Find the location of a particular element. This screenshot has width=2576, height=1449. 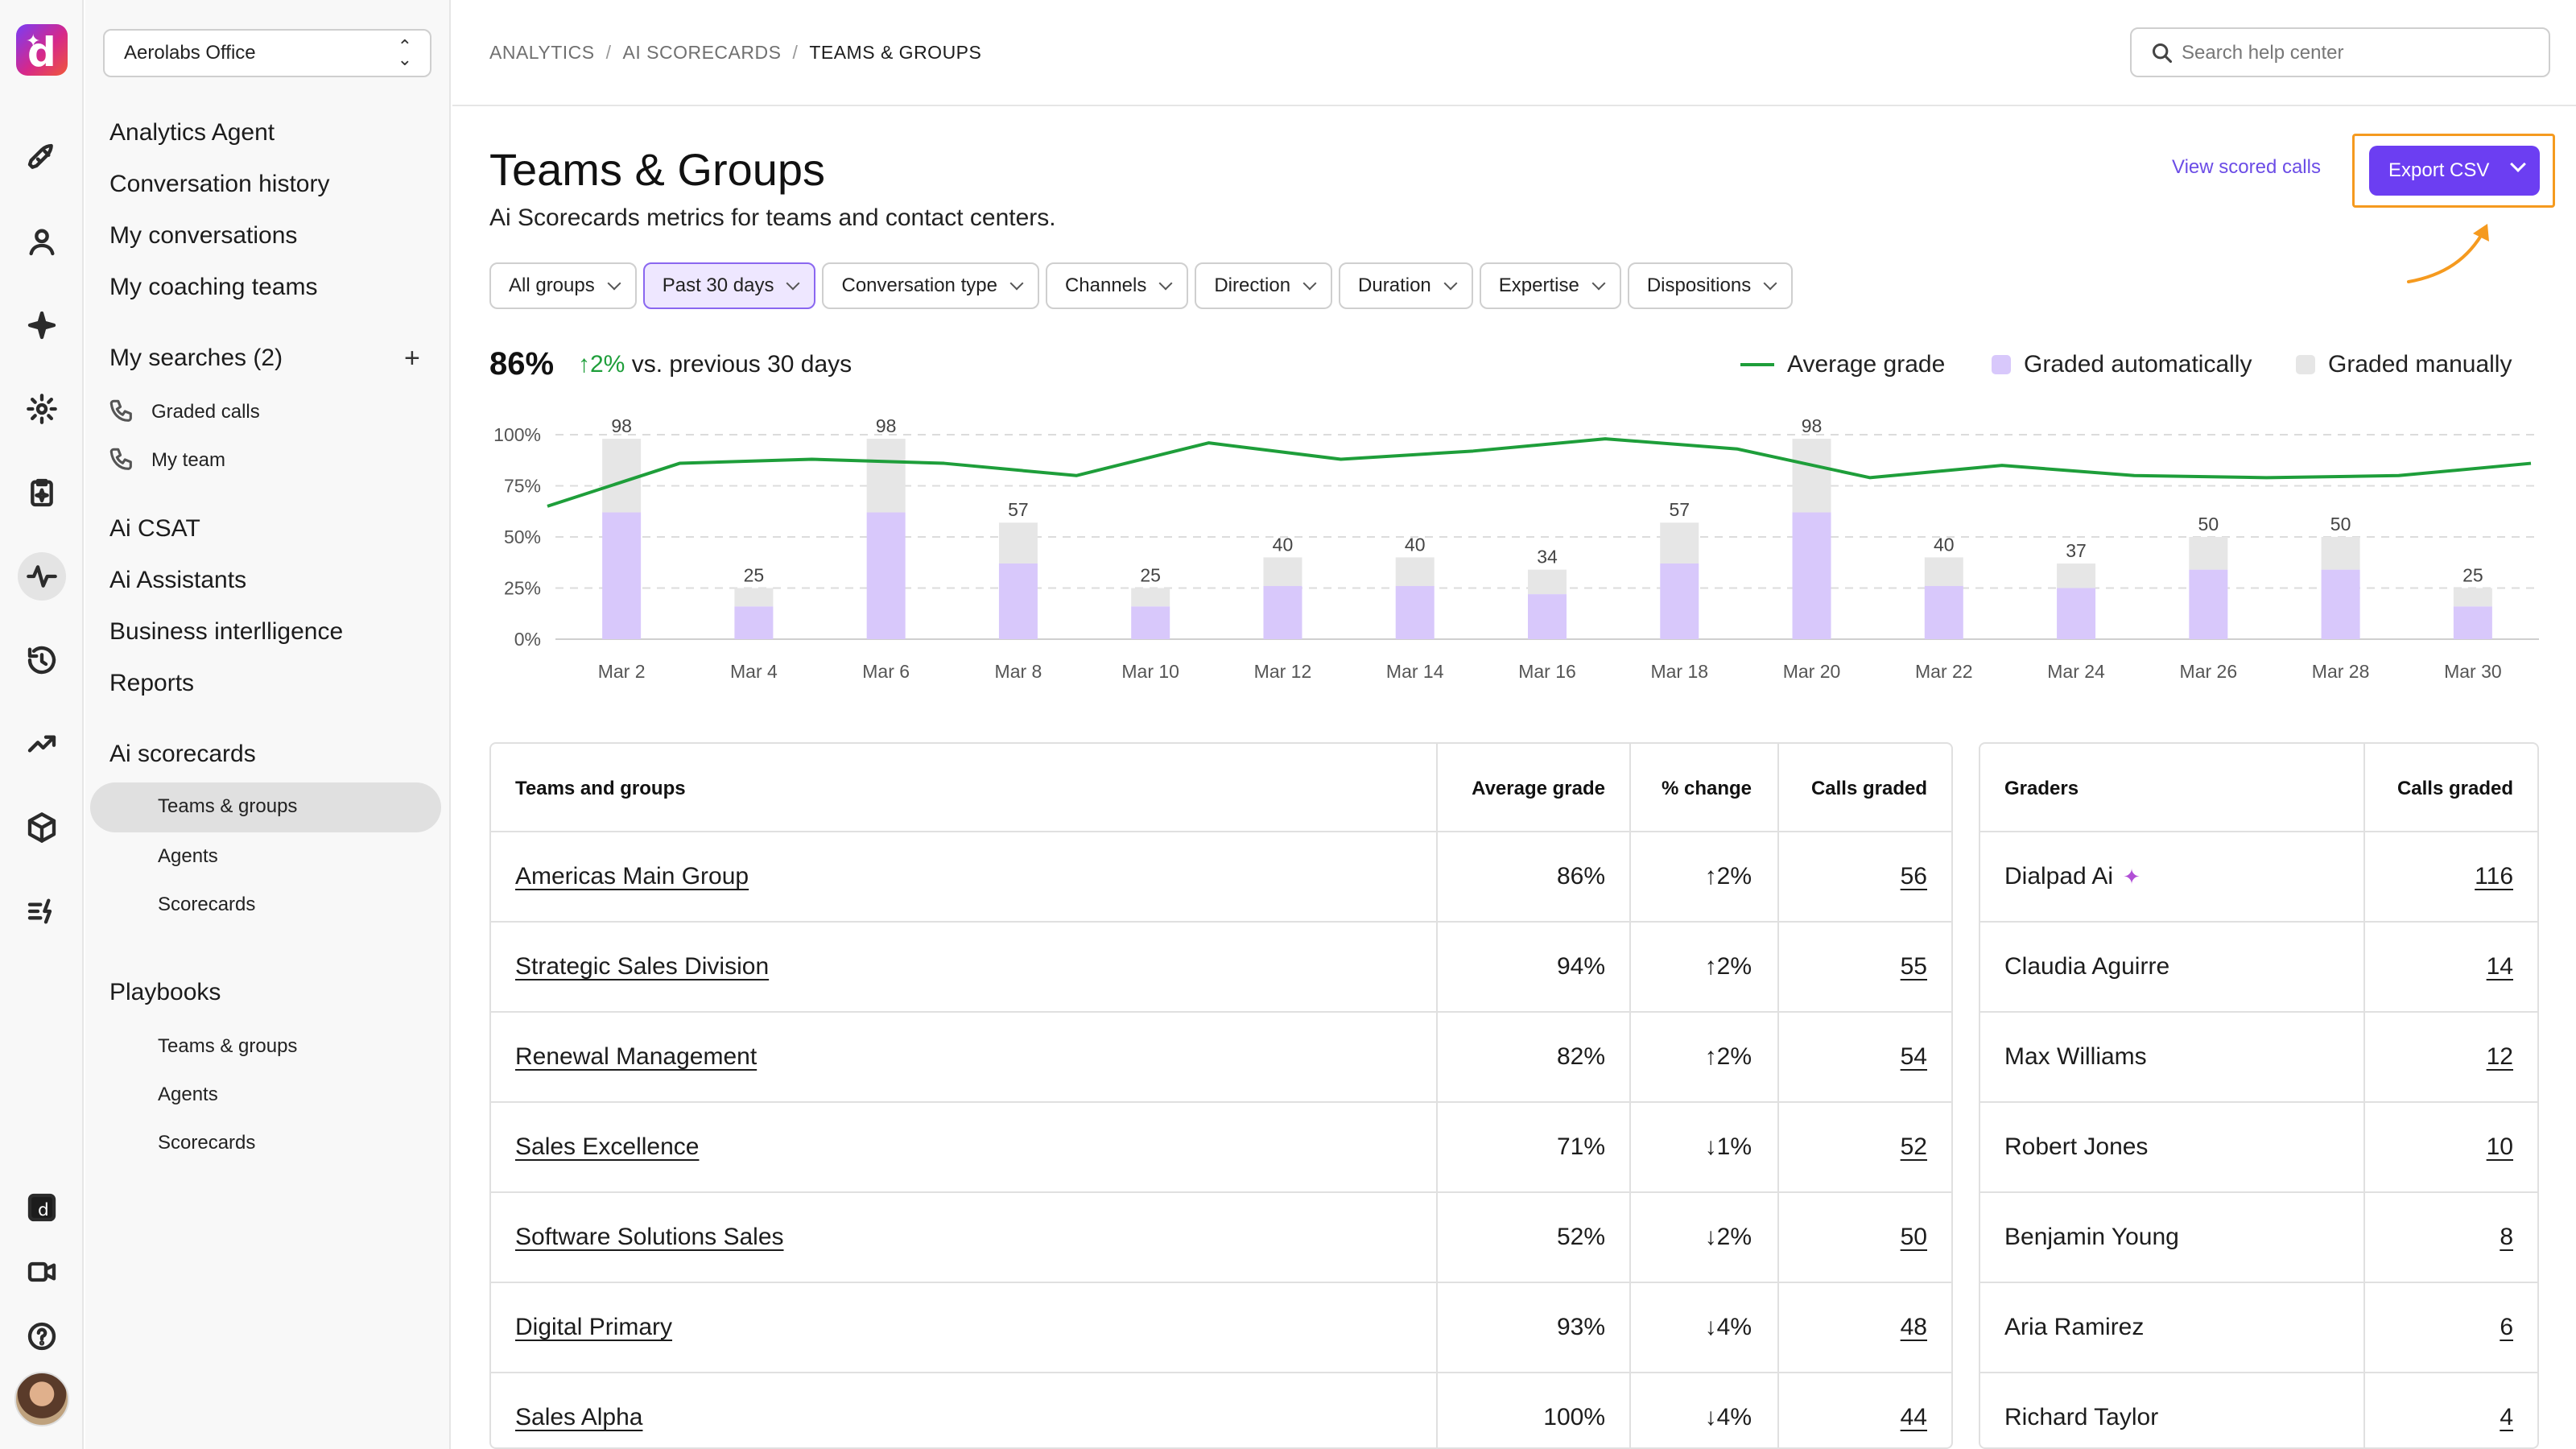

video-icon is located at coordinates (42, 1272).